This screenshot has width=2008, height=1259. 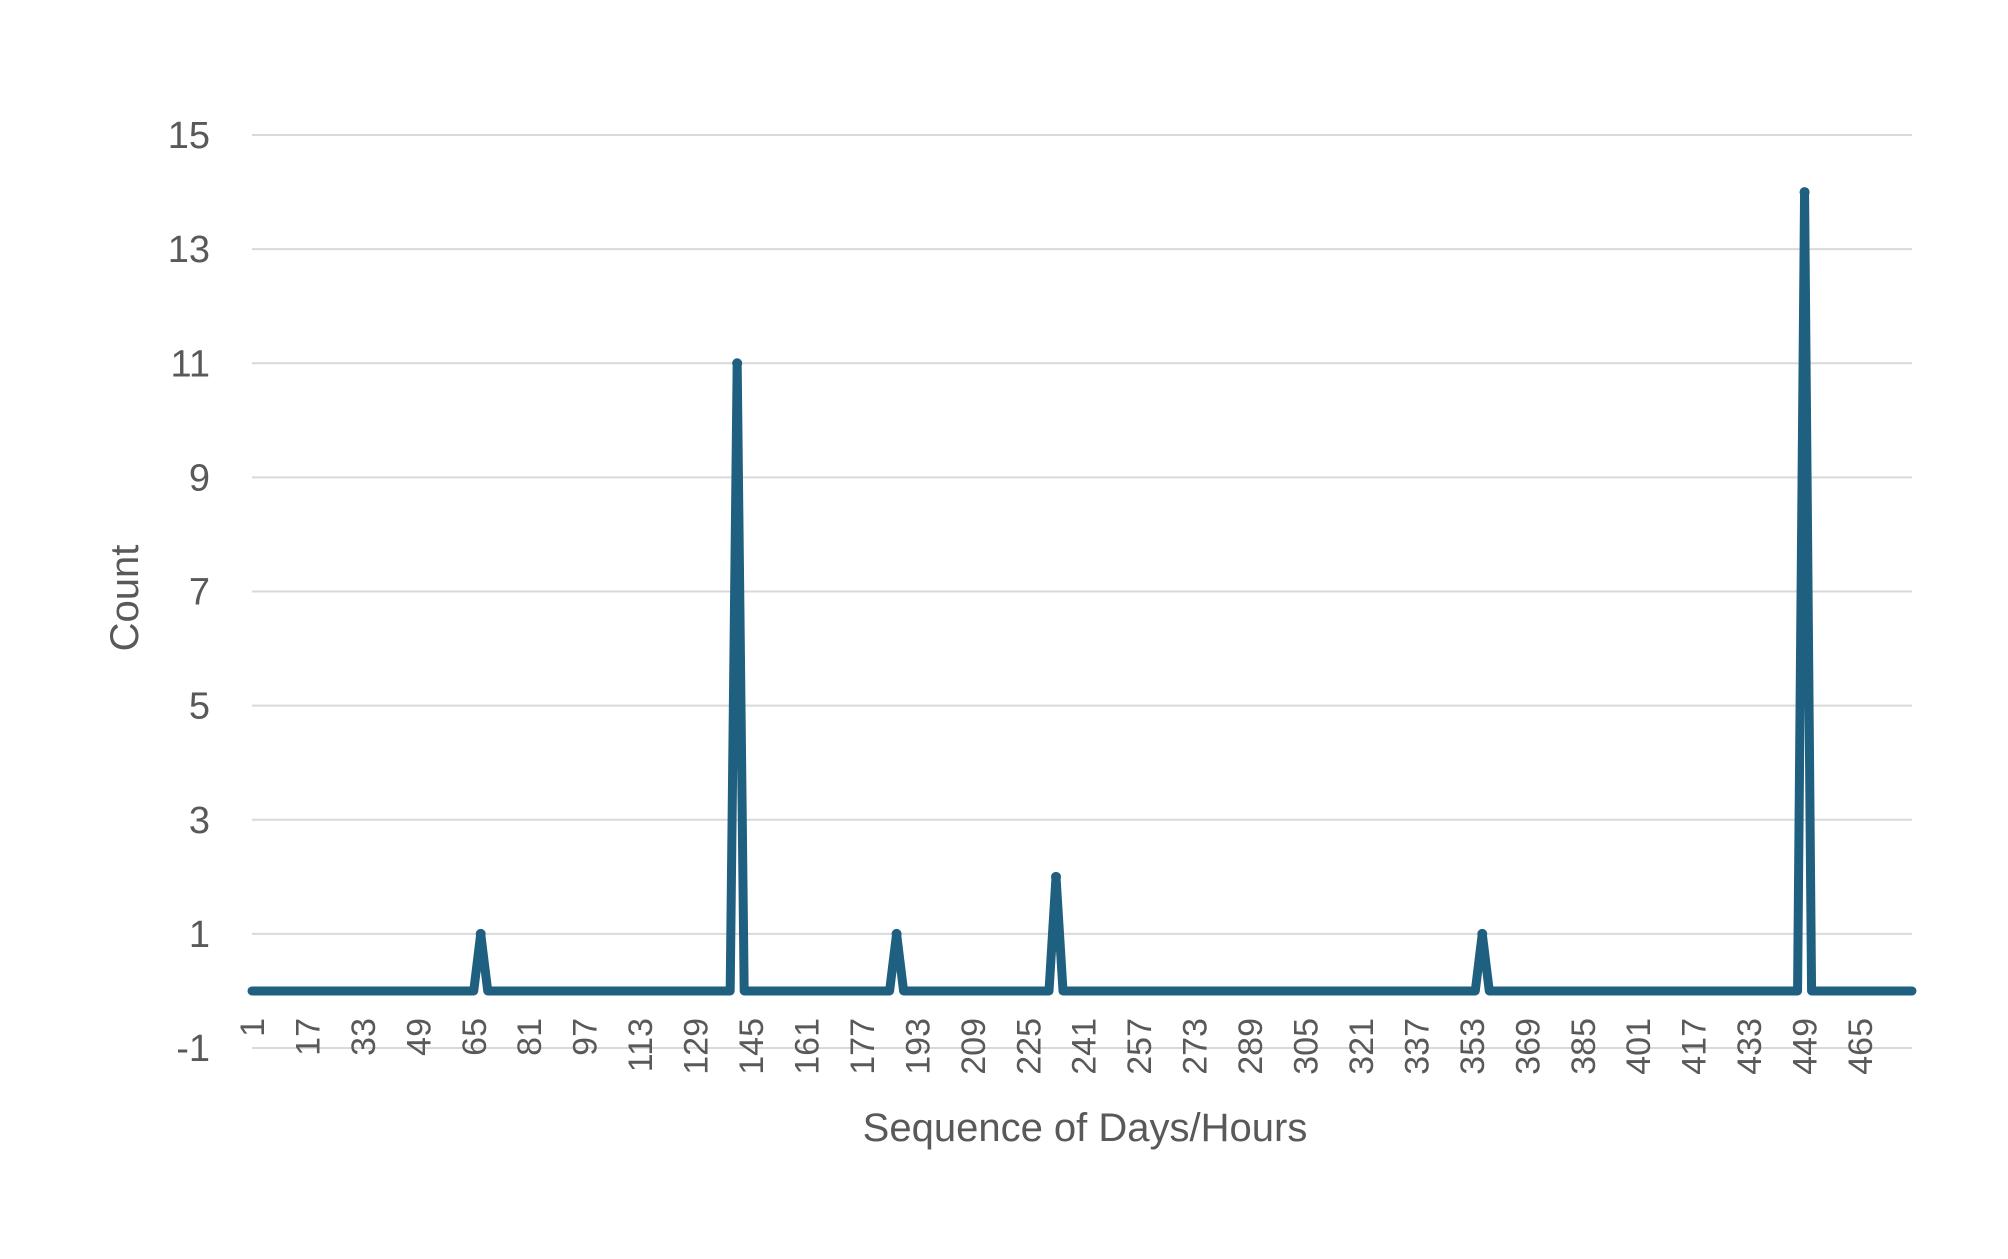 I want to click on x-tick-label: 337, so click(x=1417, y=1046).